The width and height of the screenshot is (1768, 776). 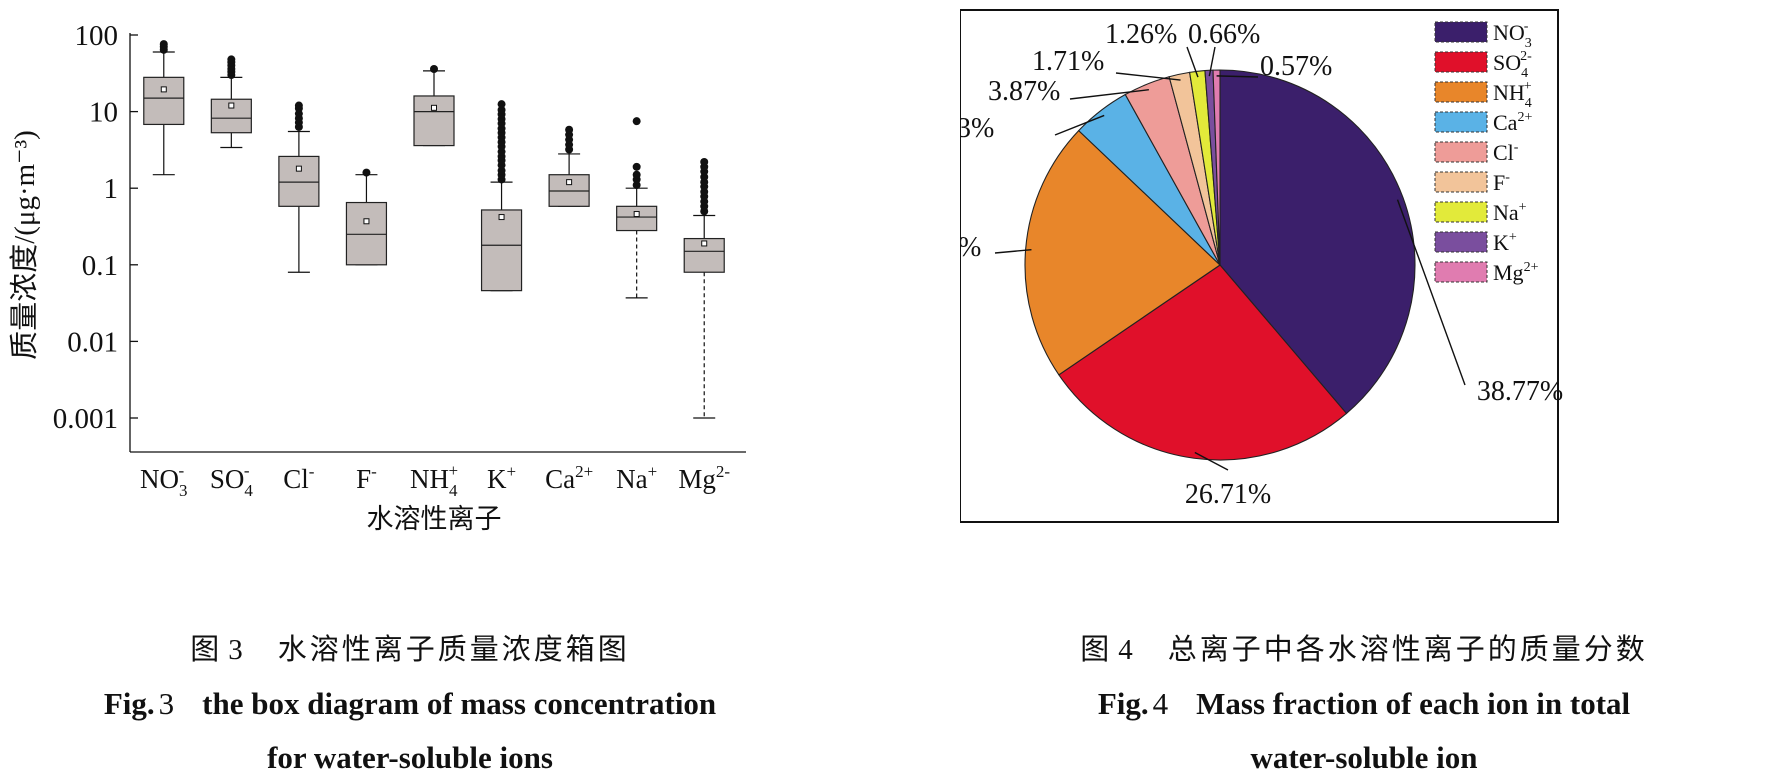 I want to click on x-tick-label: K+, so click(x=501, y=478).